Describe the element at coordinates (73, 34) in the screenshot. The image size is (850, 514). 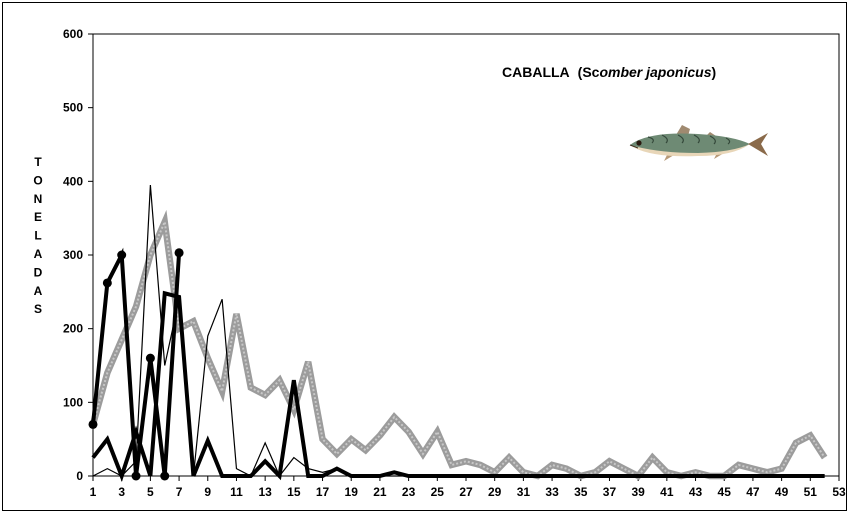
I see `y-tick-label: 600` at that location.